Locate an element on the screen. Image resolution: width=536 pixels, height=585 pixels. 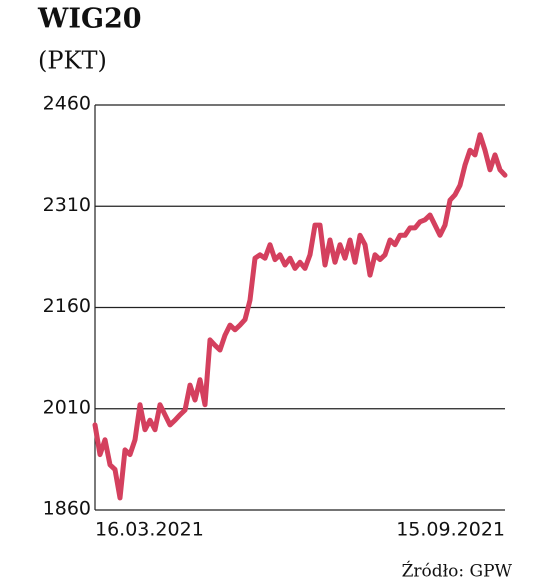
y-tick-label: 2310 is located at coordinates (67, 205).